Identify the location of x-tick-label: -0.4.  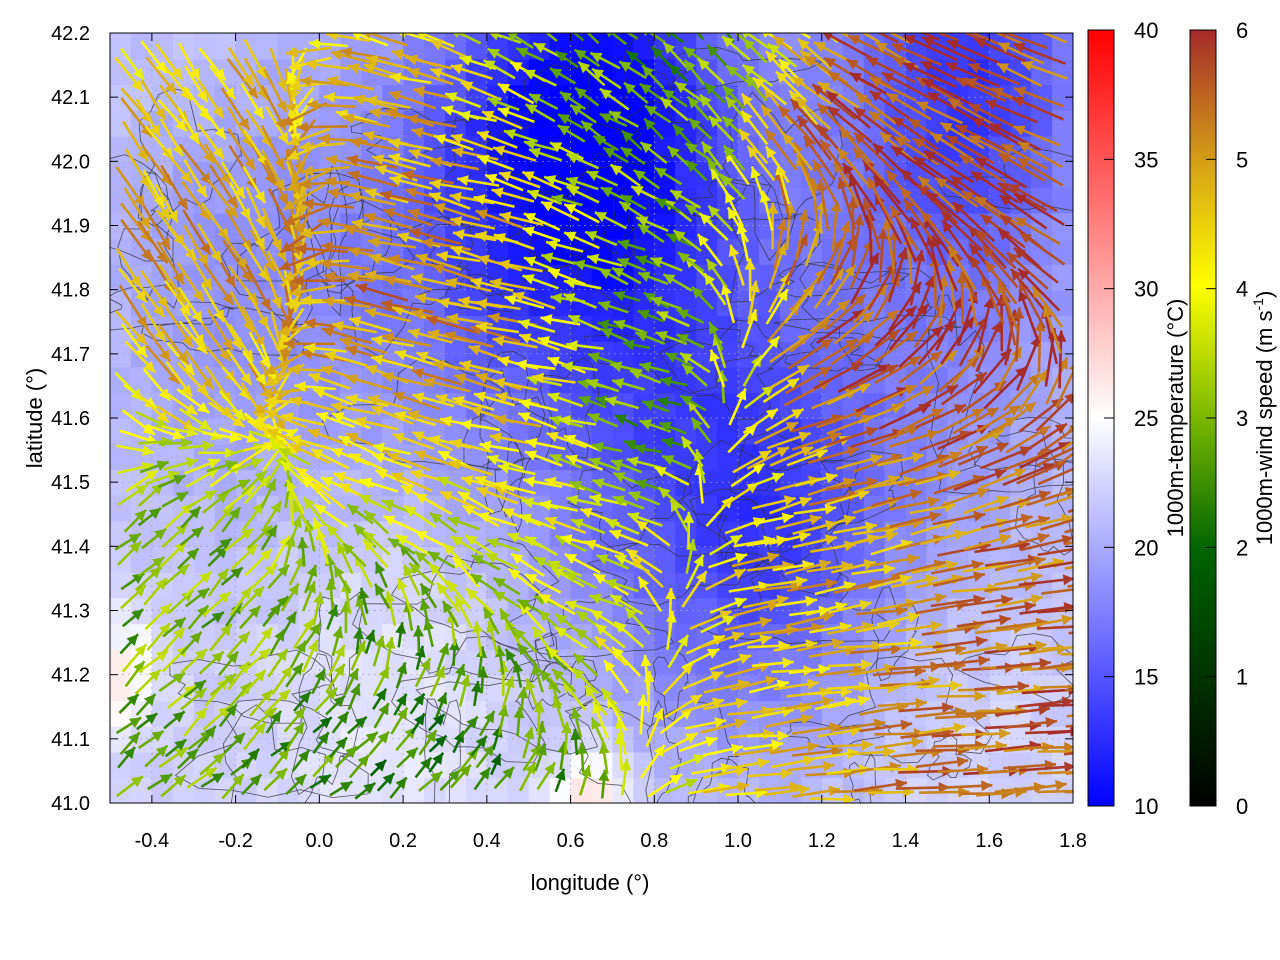
(152, 841).